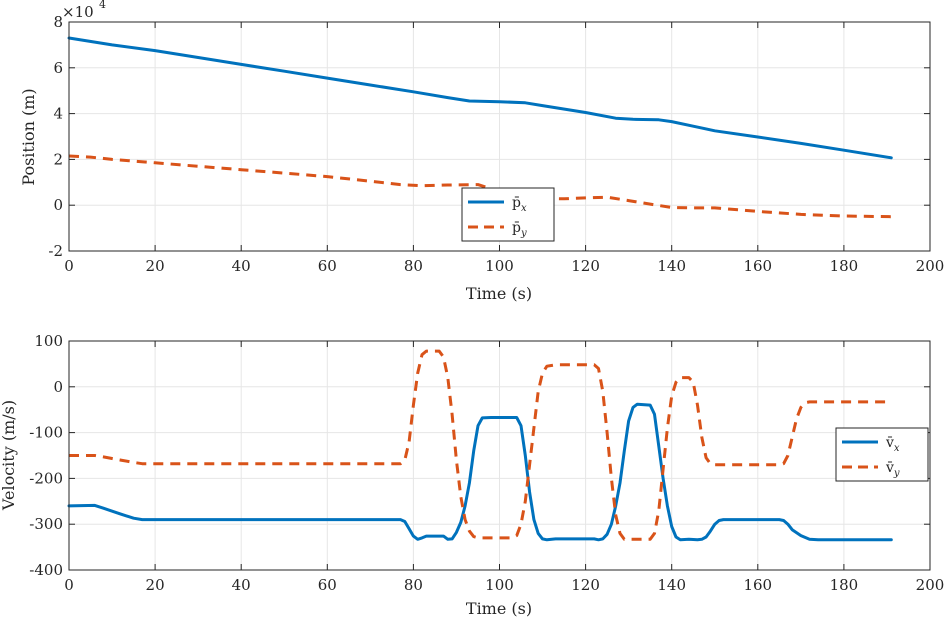 The width and height of the screenshot is (947, 625). Describe the element at coordinates (499, 266) in the screenshot. I see `position-xtick-label: 100` at that location.